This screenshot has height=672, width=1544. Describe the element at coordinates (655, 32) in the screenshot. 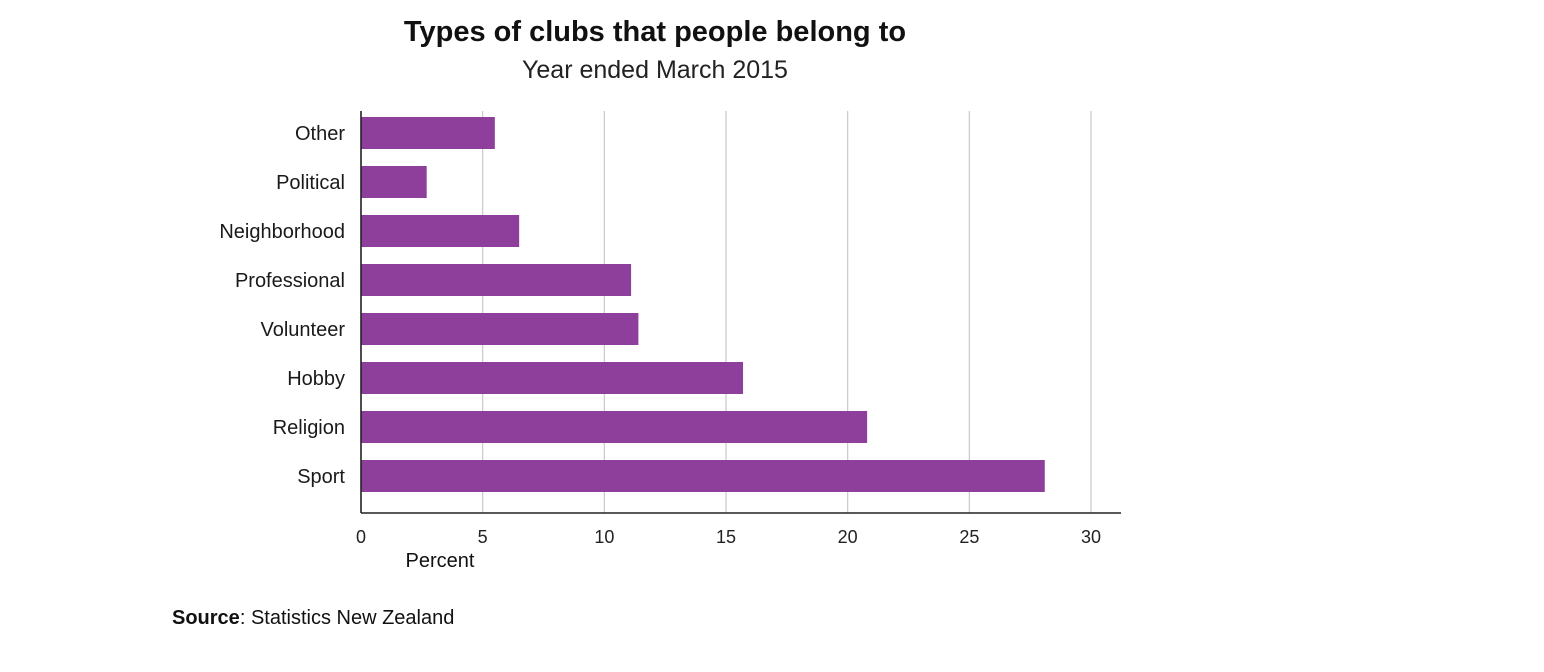

I see `chart-title: Types of clubs that people belong to` at that location.